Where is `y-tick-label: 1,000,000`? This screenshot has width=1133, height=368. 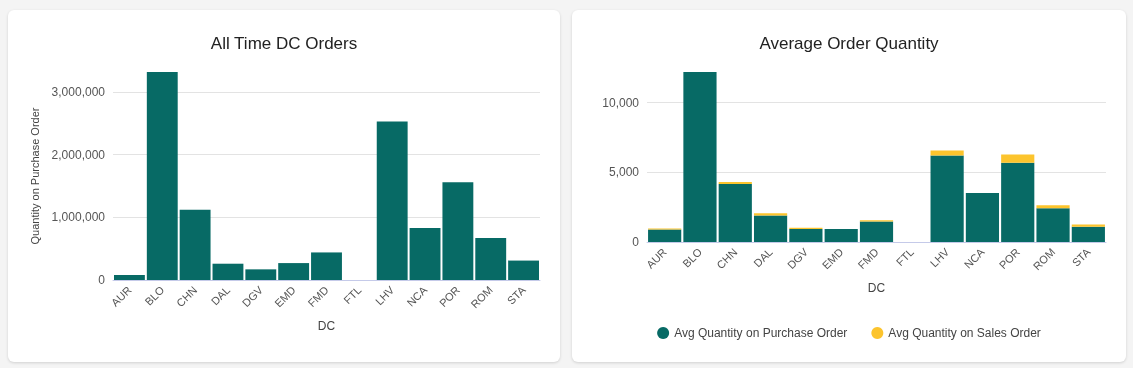
y-tick-label: 1,000,000 is located at coordinates (78, 217).